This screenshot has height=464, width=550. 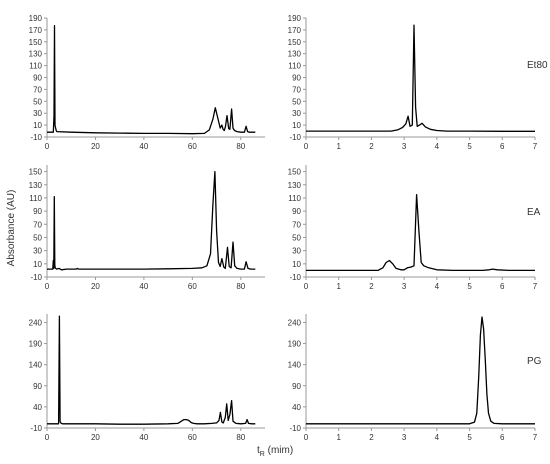 What do you see at coordinates (151, 370) in the screenshot?
I see `series-line-bottom-left` at bounding box center [151, 370].